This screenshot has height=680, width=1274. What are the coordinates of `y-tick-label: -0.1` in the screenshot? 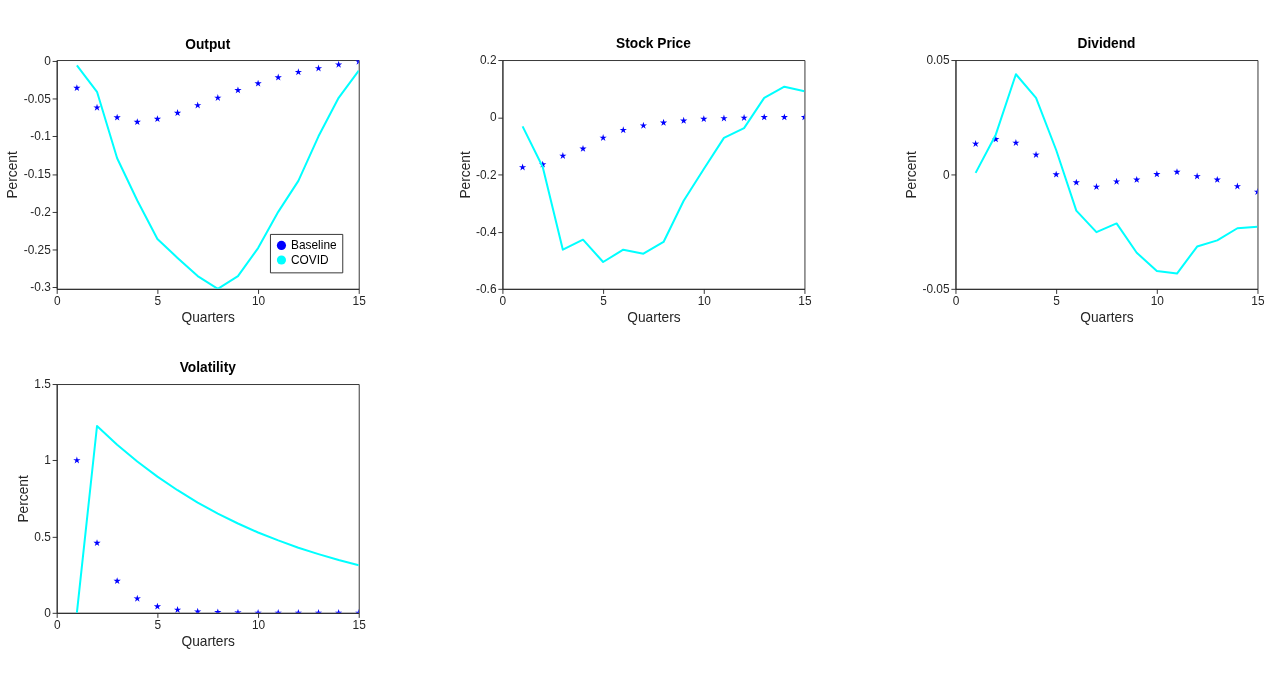 It's located at (41, 136).